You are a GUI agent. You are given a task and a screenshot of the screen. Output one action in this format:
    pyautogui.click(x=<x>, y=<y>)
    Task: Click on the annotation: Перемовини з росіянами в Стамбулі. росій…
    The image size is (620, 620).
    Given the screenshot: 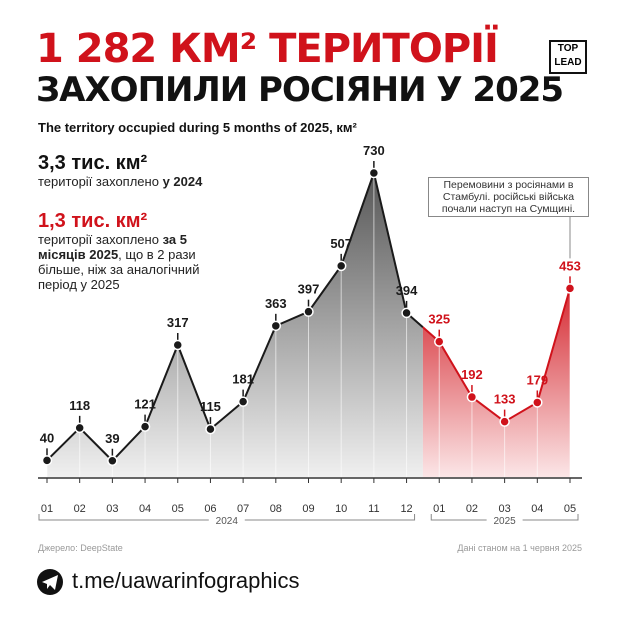 What is the action you would take?
    pyautogui.click(x=508, y=197)
    